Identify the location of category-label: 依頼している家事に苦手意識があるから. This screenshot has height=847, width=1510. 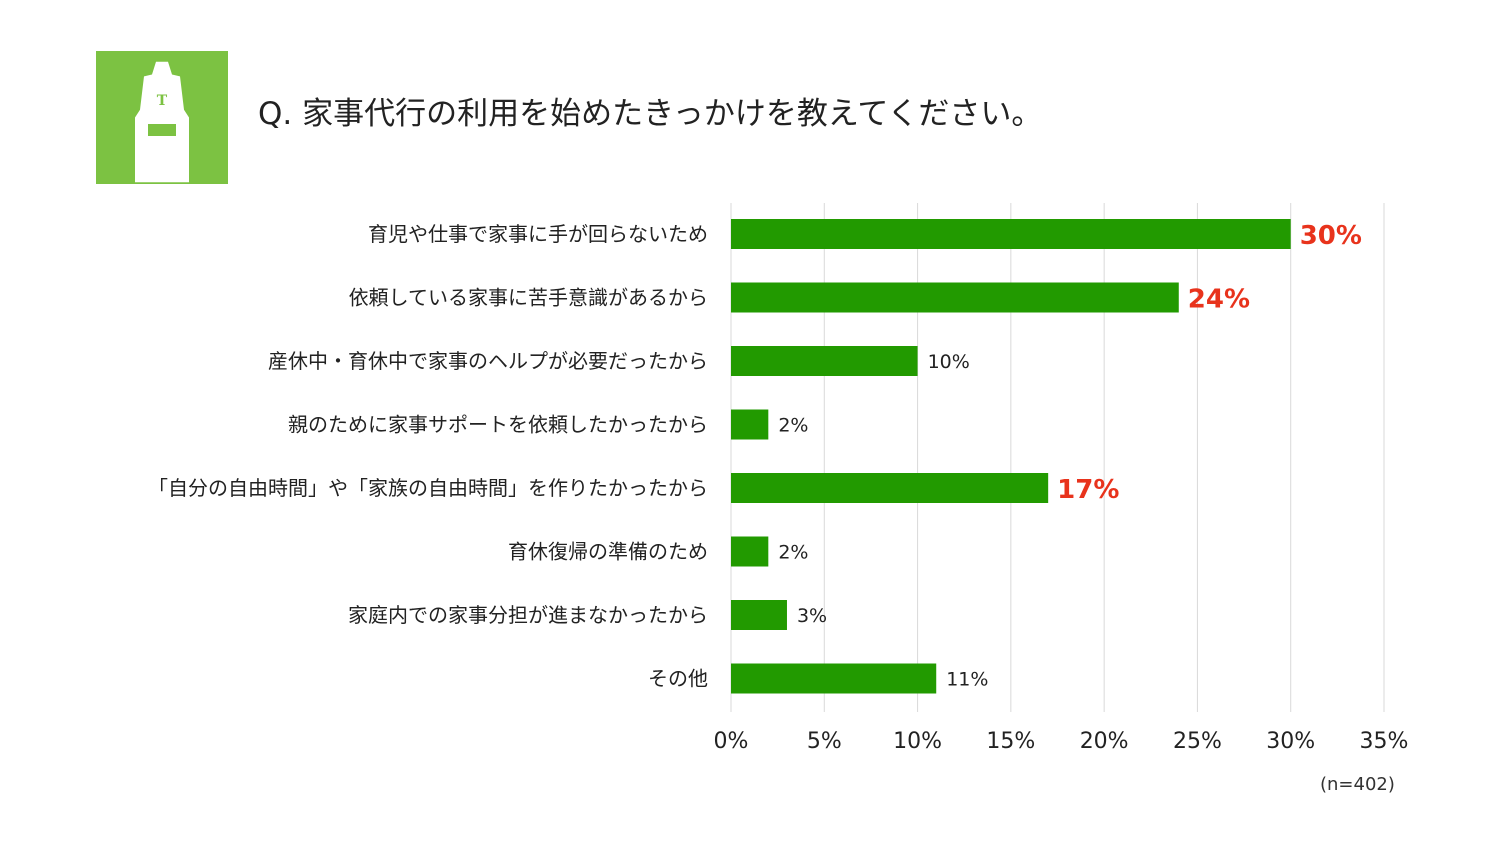
(528, 298).